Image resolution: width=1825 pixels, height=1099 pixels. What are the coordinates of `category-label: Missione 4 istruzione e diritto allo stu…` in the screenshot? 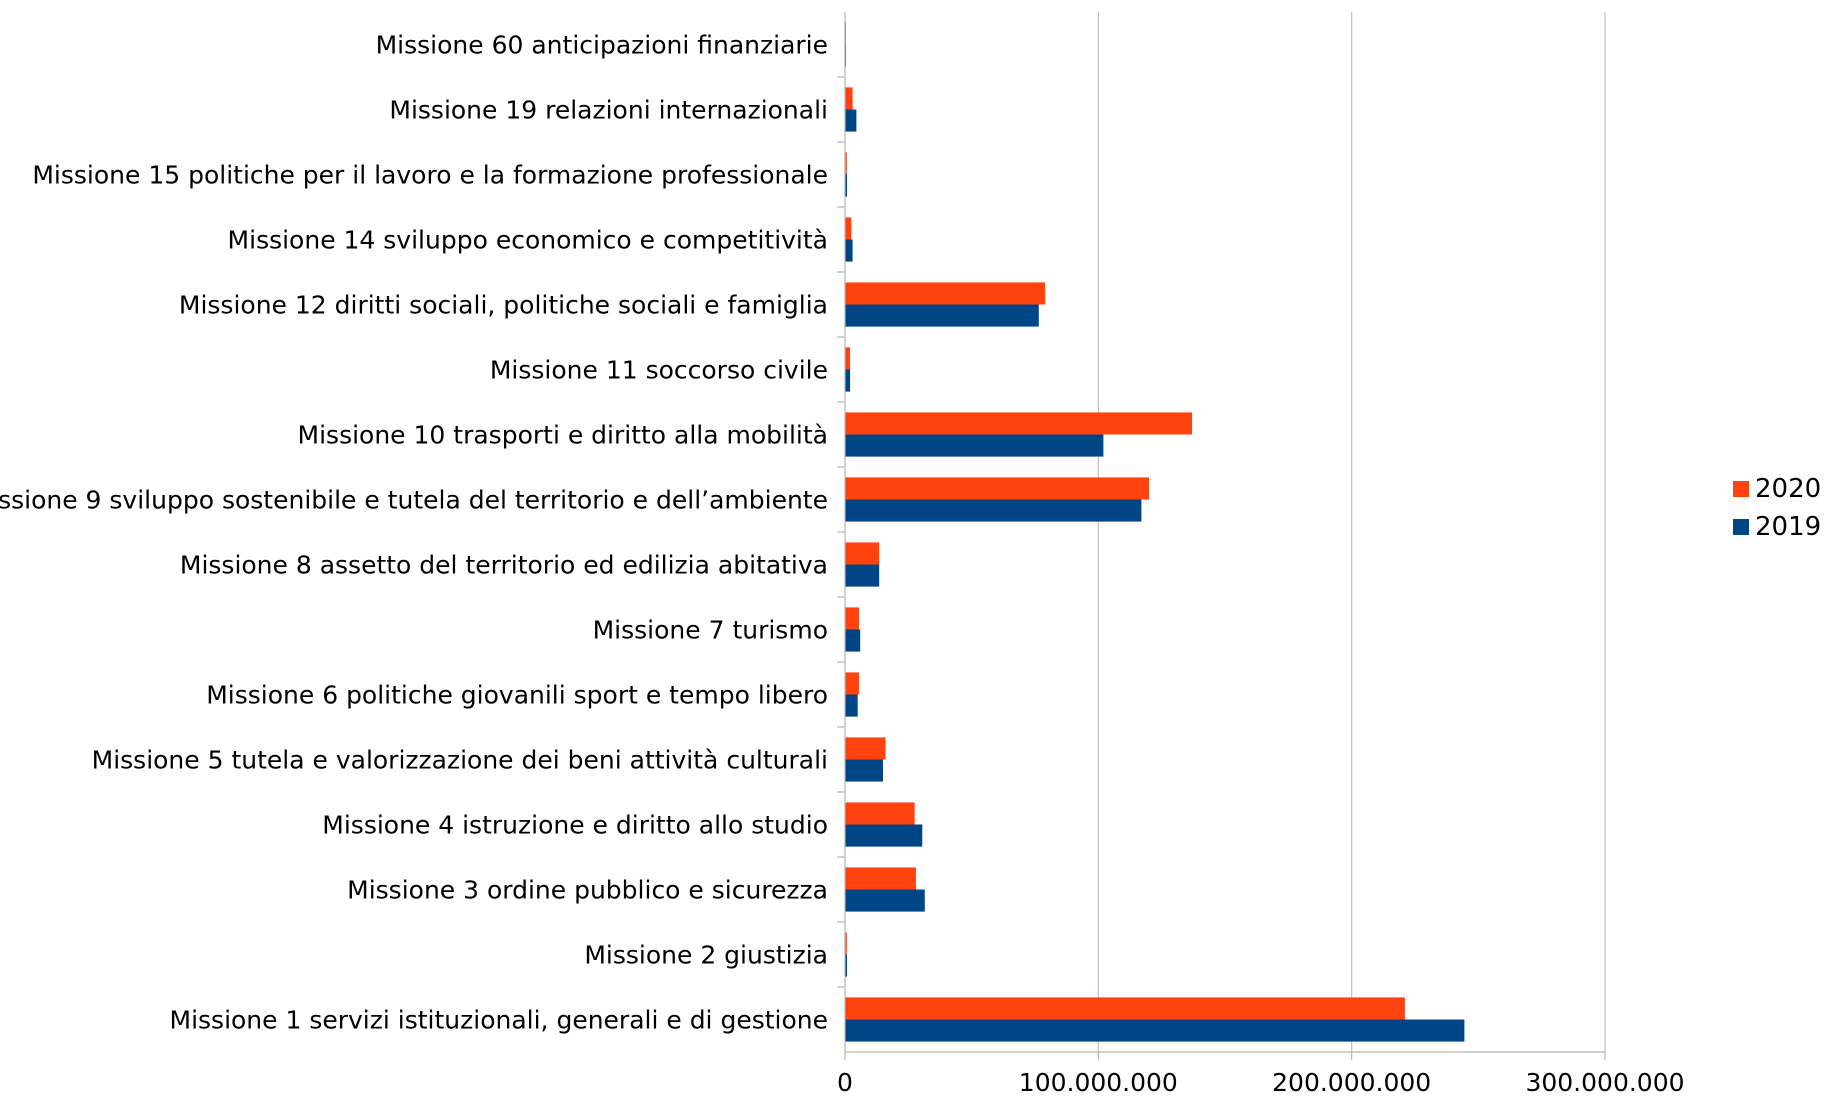 It's located at (575, 825).